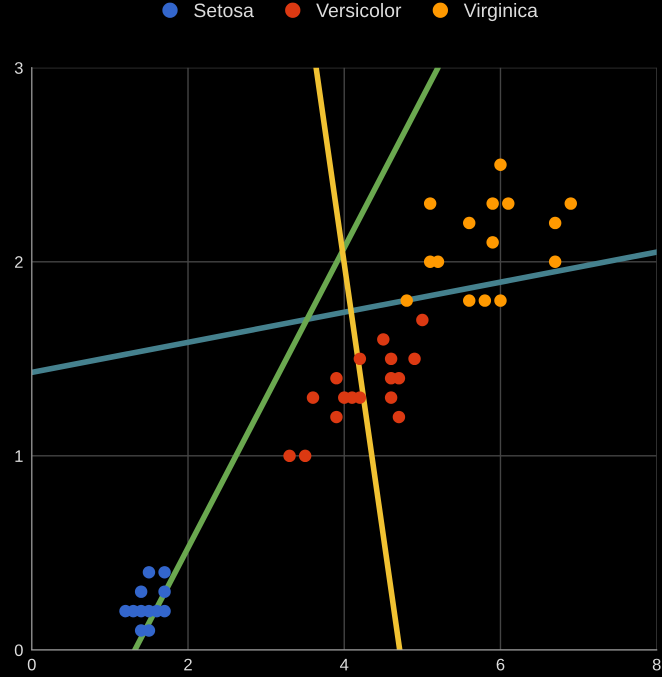  Describe the element at coordinates (188, 664) in the screenshot. I see `x-tick-label: 2` at that location.